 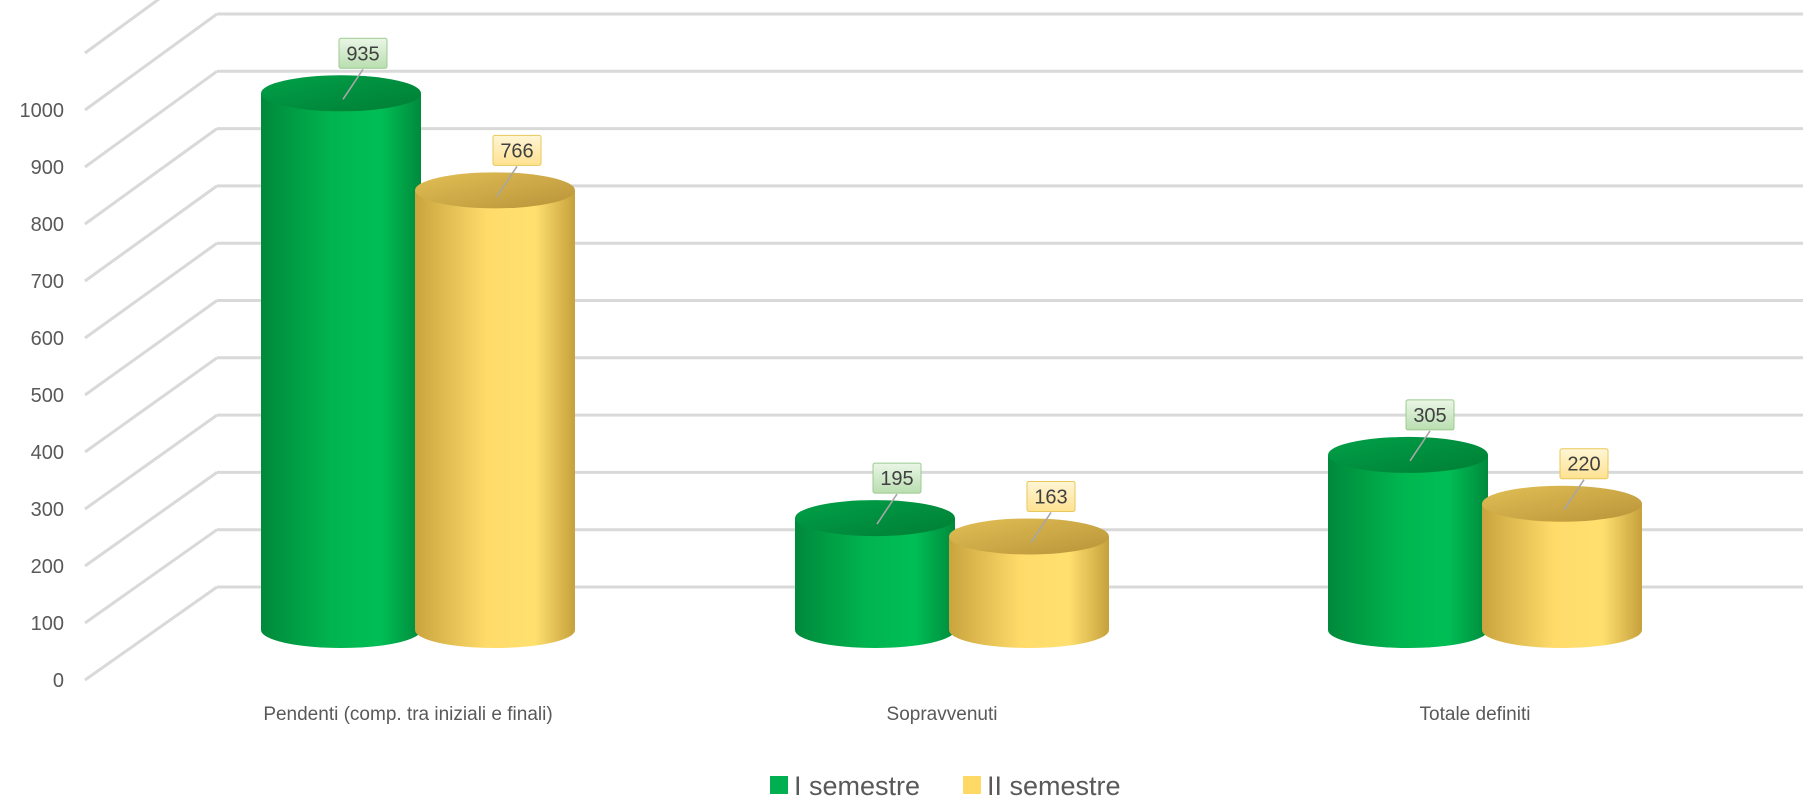 I want to click on svg-text: 195, so click(x=896, y=479).